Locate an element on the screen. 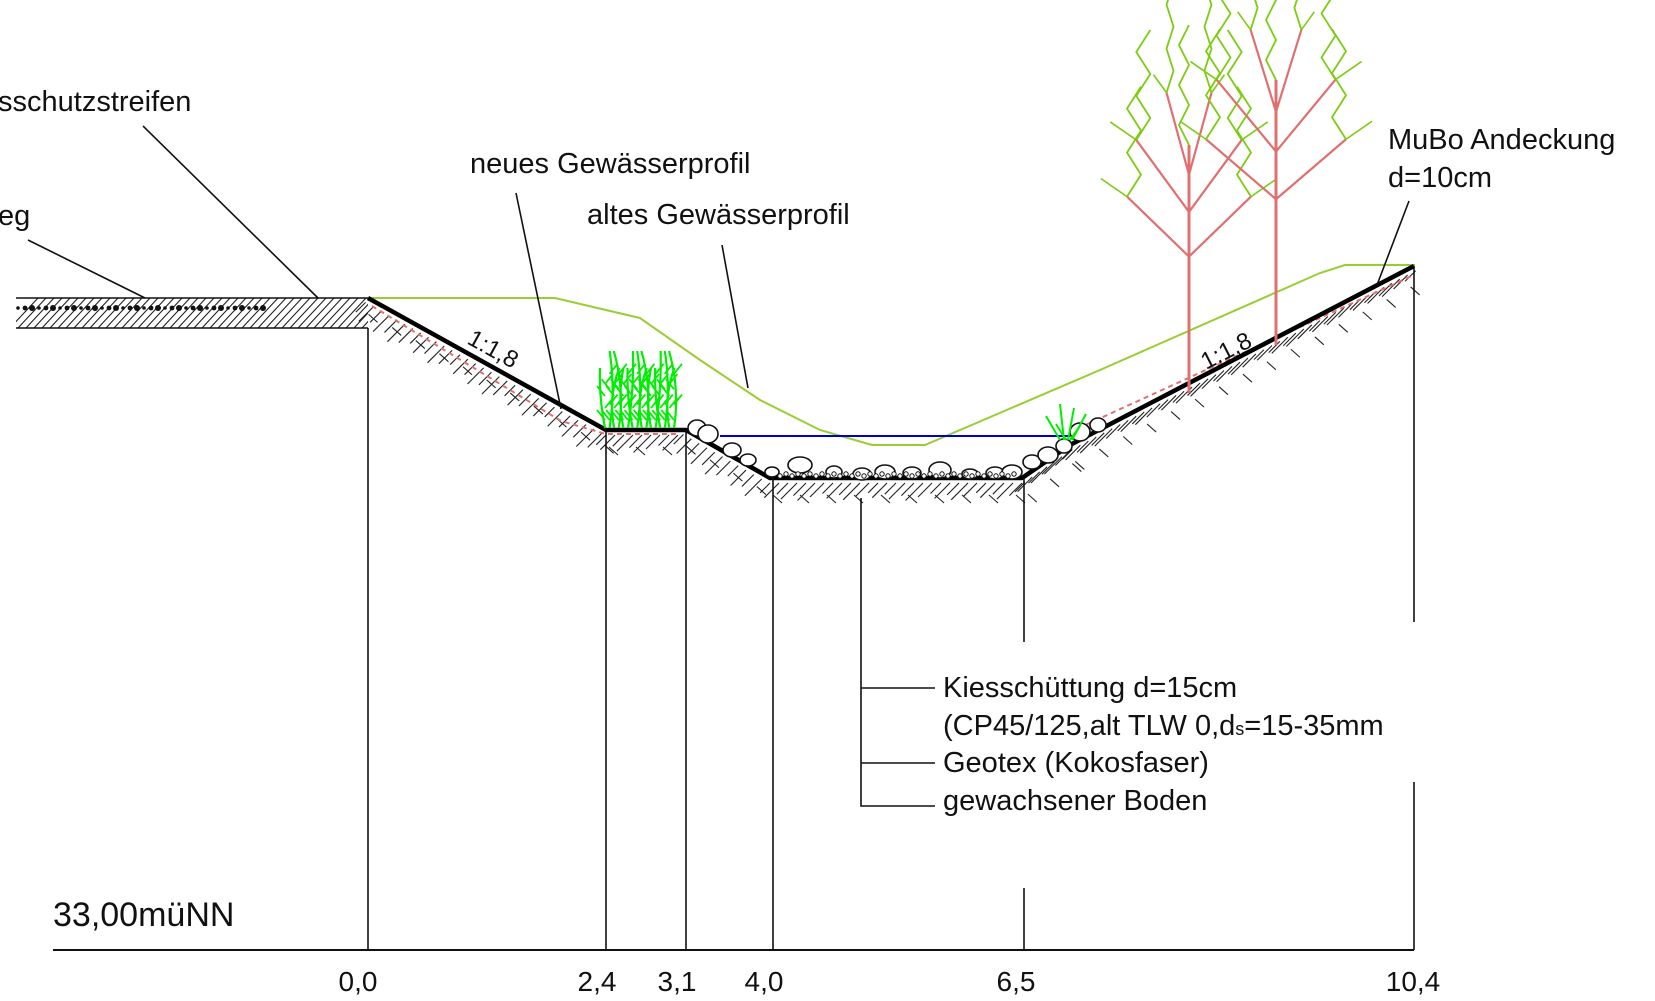 Image resolution: width=1655 pixels, height=1001 pixels. label-weg: eg is located at coordinates (15, 216).